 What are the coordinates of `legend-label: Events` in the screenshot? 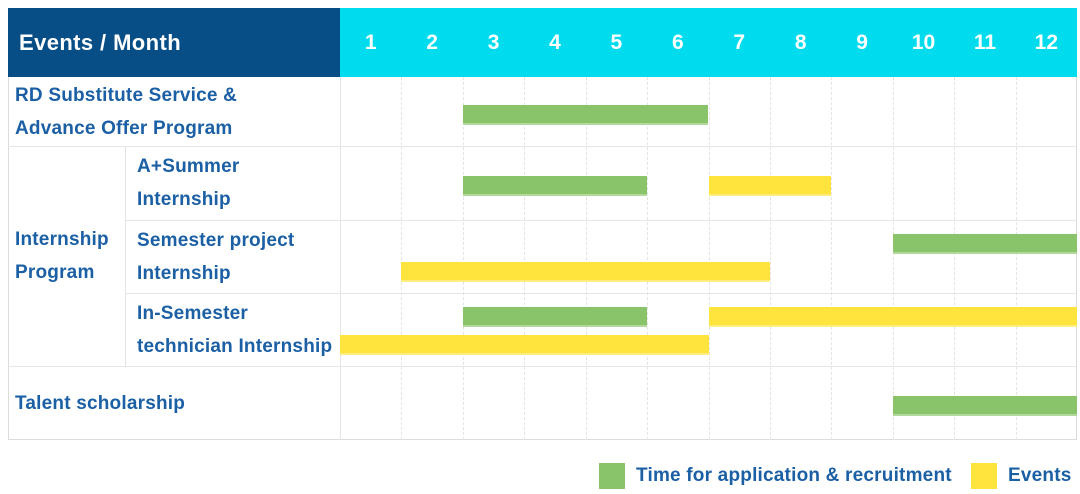 It's located at (1040, 475).